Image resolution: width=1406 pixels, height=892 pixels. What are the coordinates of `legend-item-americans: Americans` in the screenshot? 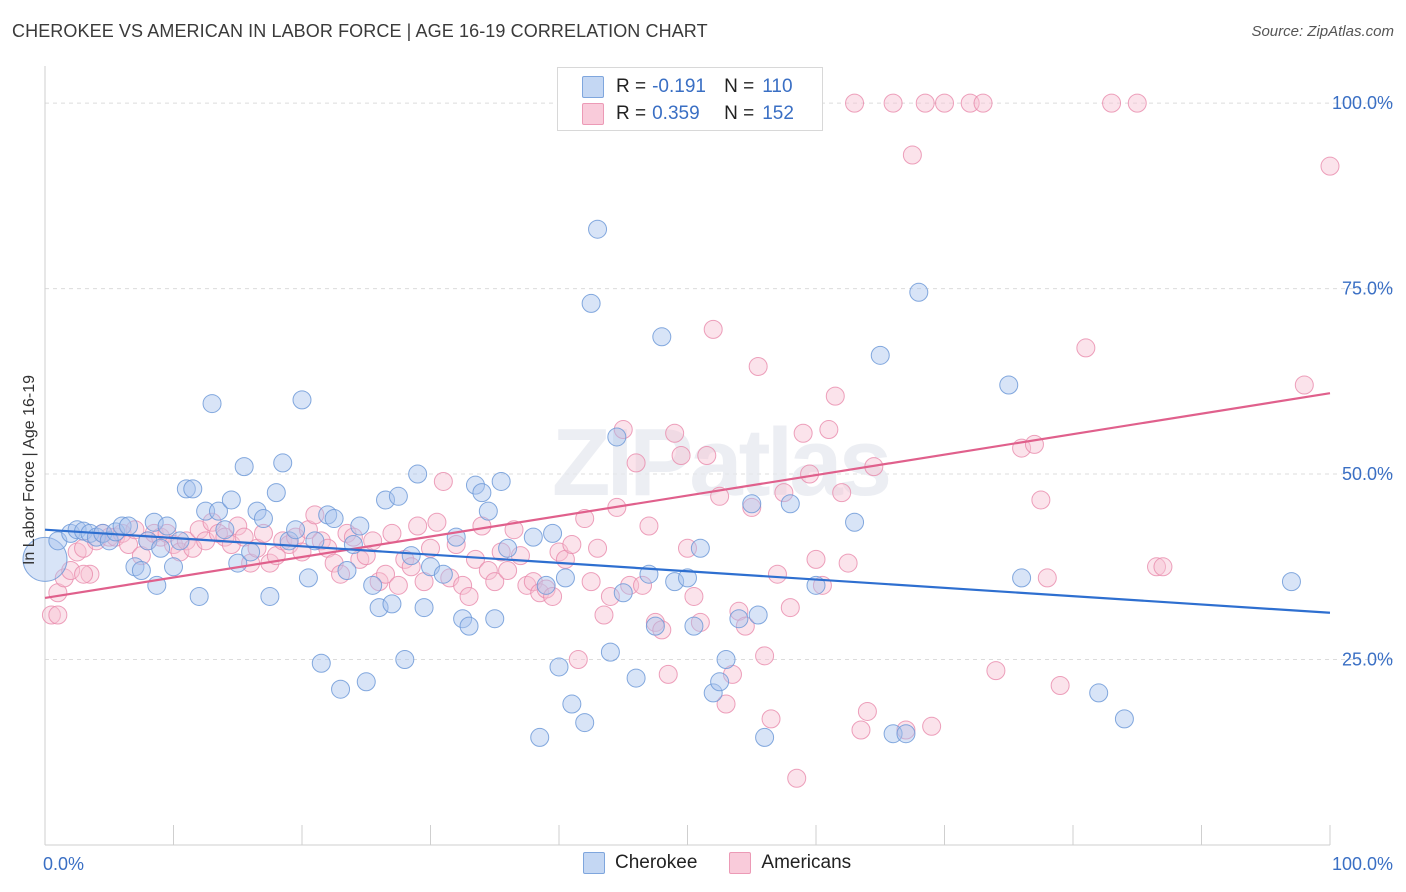 It's located at (790, 863).